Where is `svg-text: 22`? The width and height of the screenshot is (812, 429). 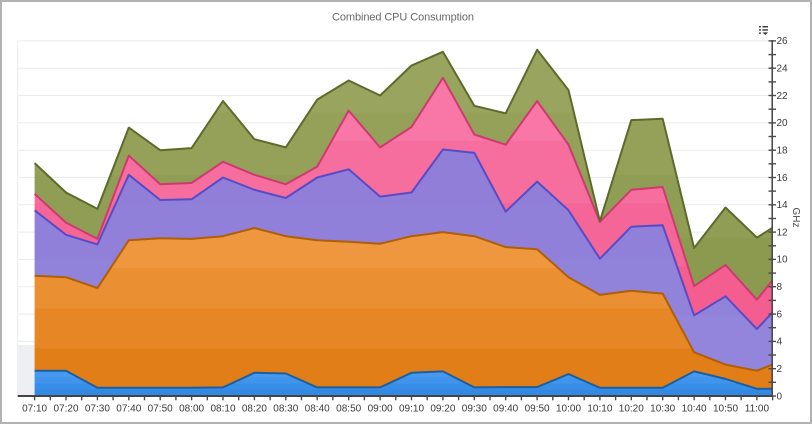
svg-text: 22 is located at coordinates (783, 96).